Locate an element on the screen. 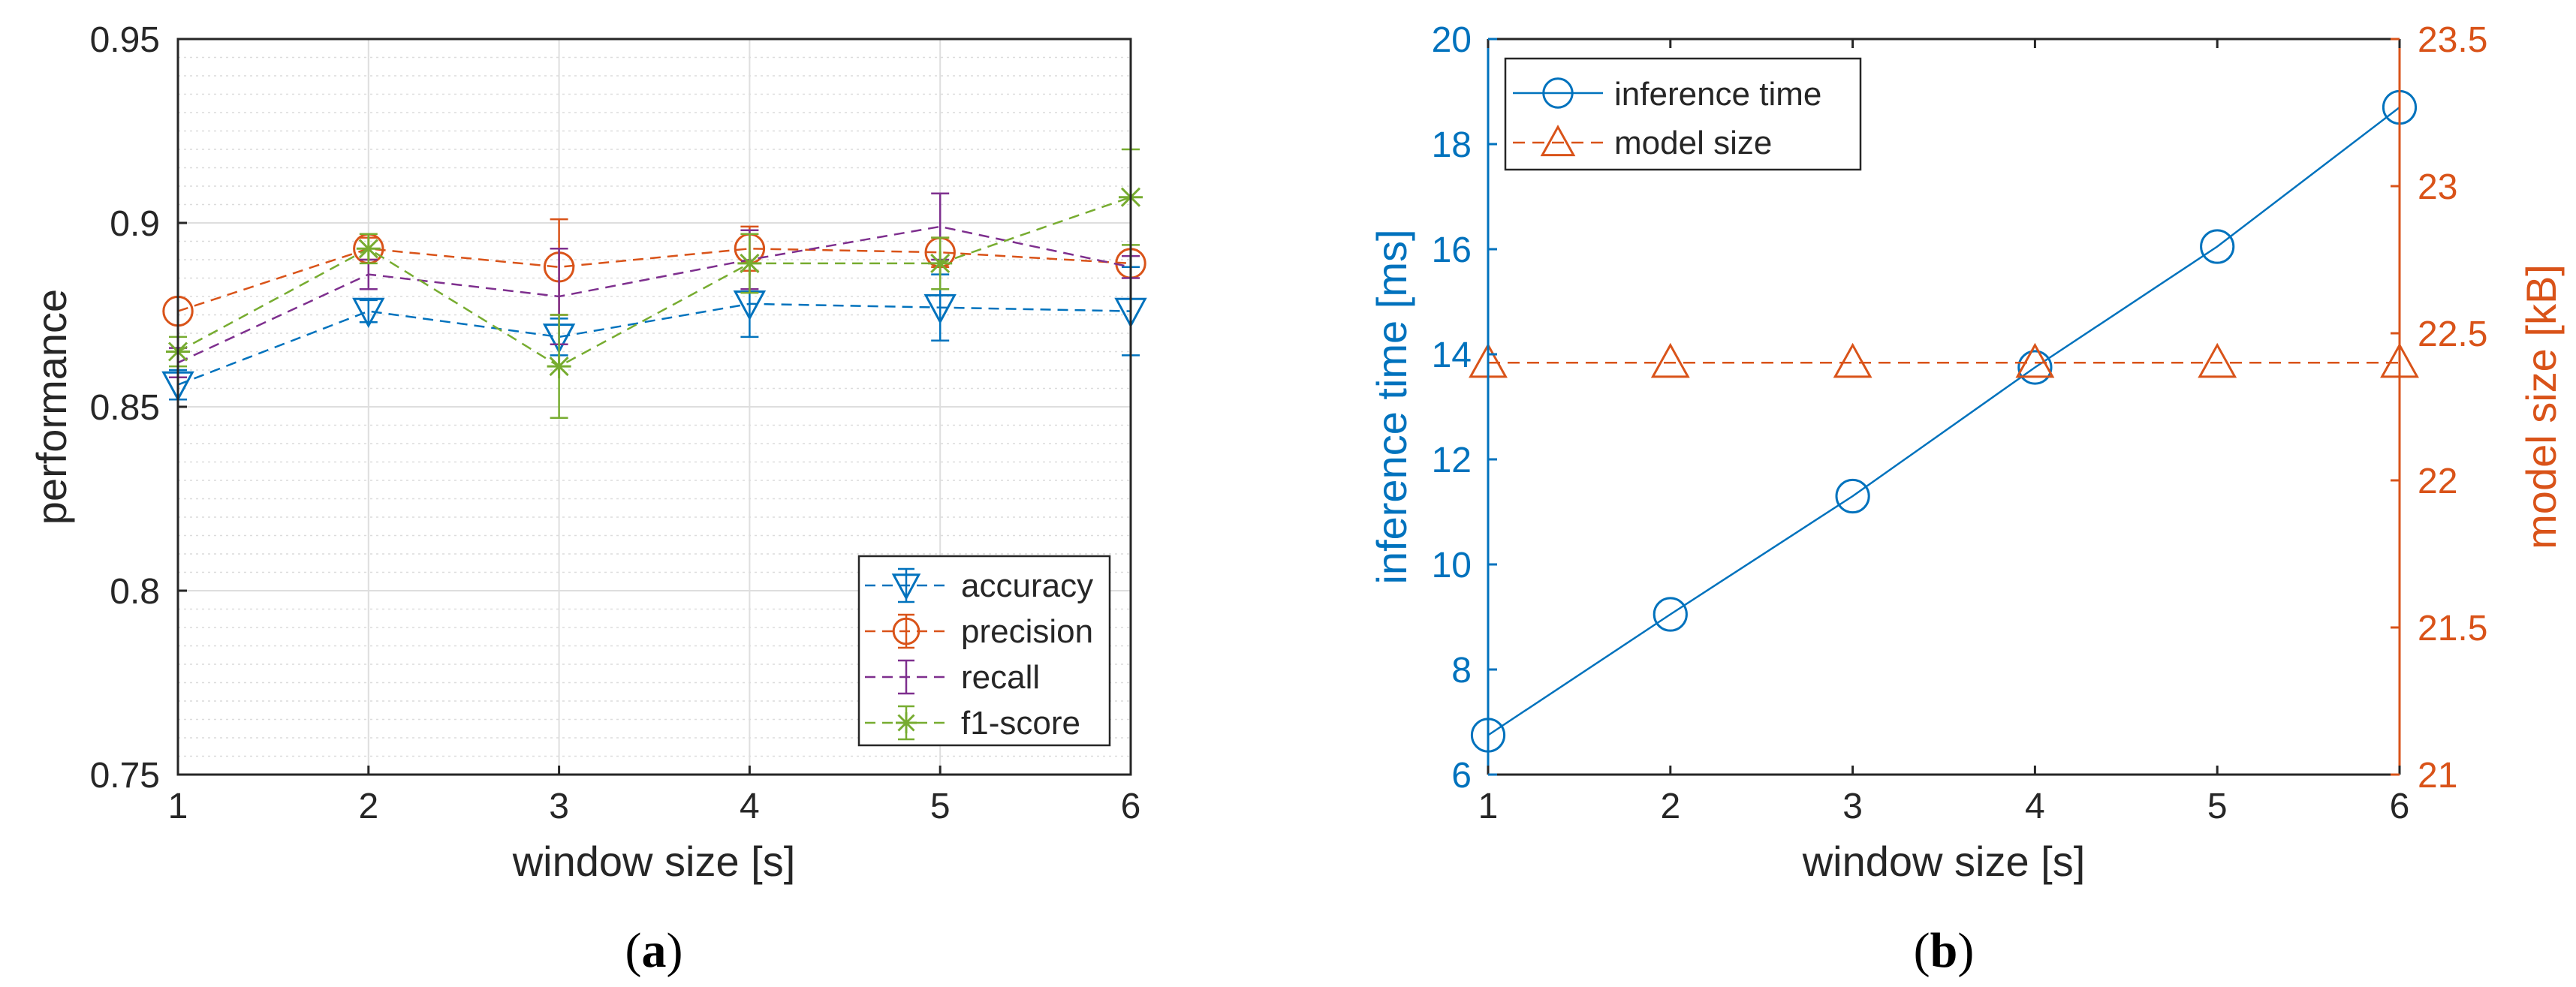 The image size is (2576, 987). left-y-tick-label: 18 is located at coordinates (1452, 145).